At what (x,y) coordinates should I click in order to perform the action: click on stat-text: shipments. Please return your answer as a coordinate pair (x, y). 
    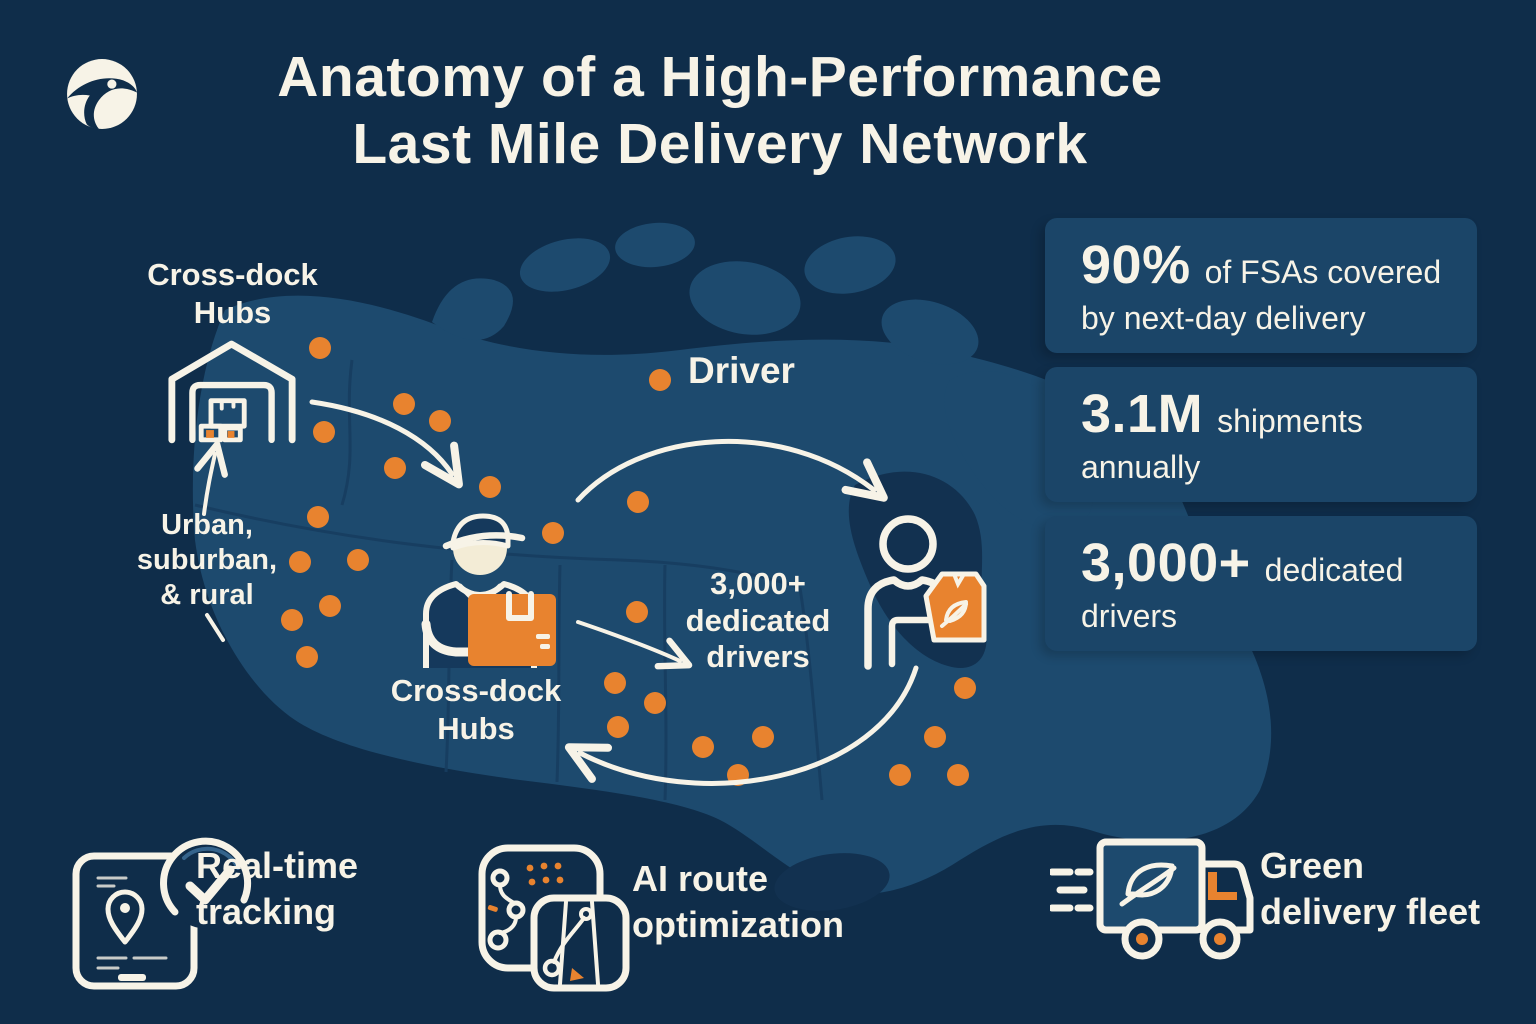
    Looking at the image, I should click on (1290, 421).